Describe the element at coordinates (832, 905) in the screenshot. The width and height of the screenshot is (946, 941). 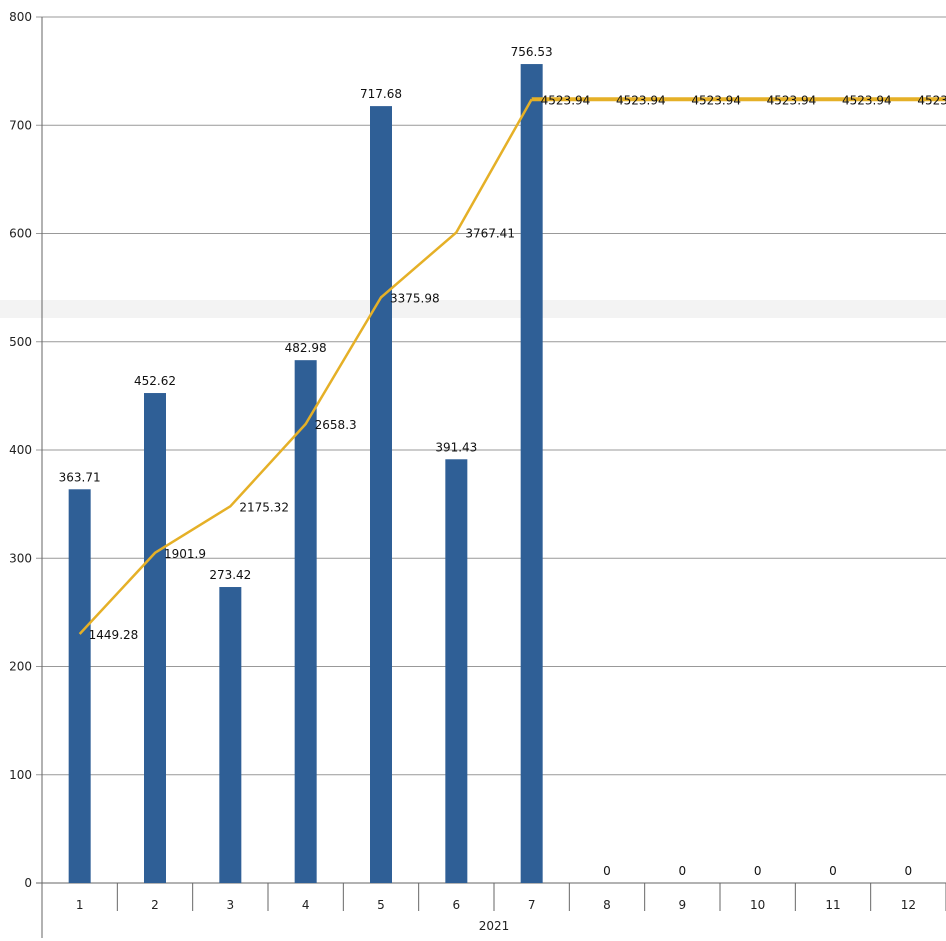
I see `x-tick-label: 11` at that location.